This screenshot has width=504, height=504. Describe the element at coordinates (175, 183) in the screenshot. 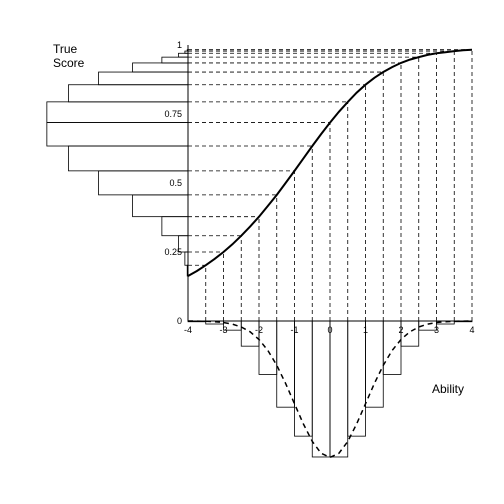

I see `y-tick-label-2: 0.5` at that location.